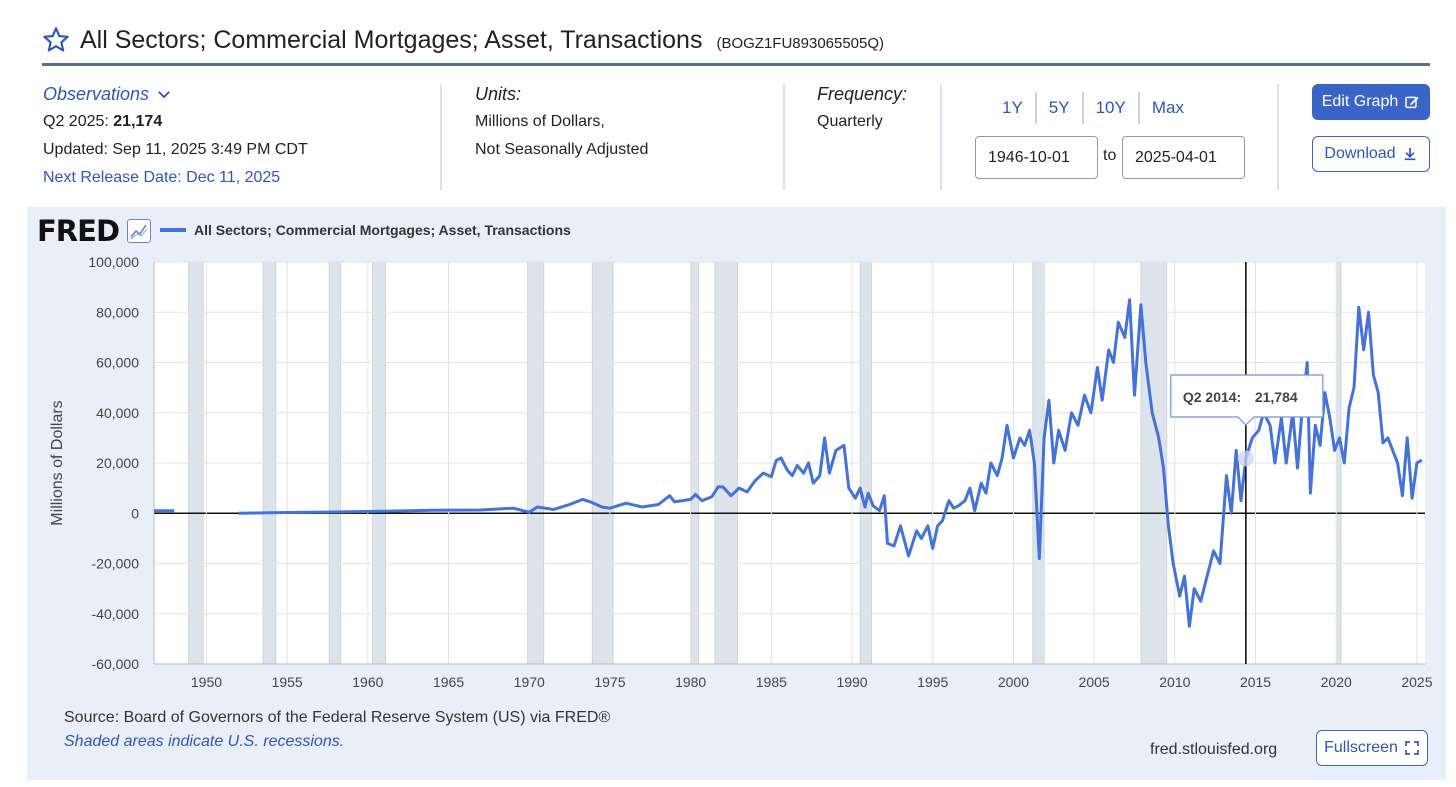  I want to click on end-date-input, so click(1183, 157).